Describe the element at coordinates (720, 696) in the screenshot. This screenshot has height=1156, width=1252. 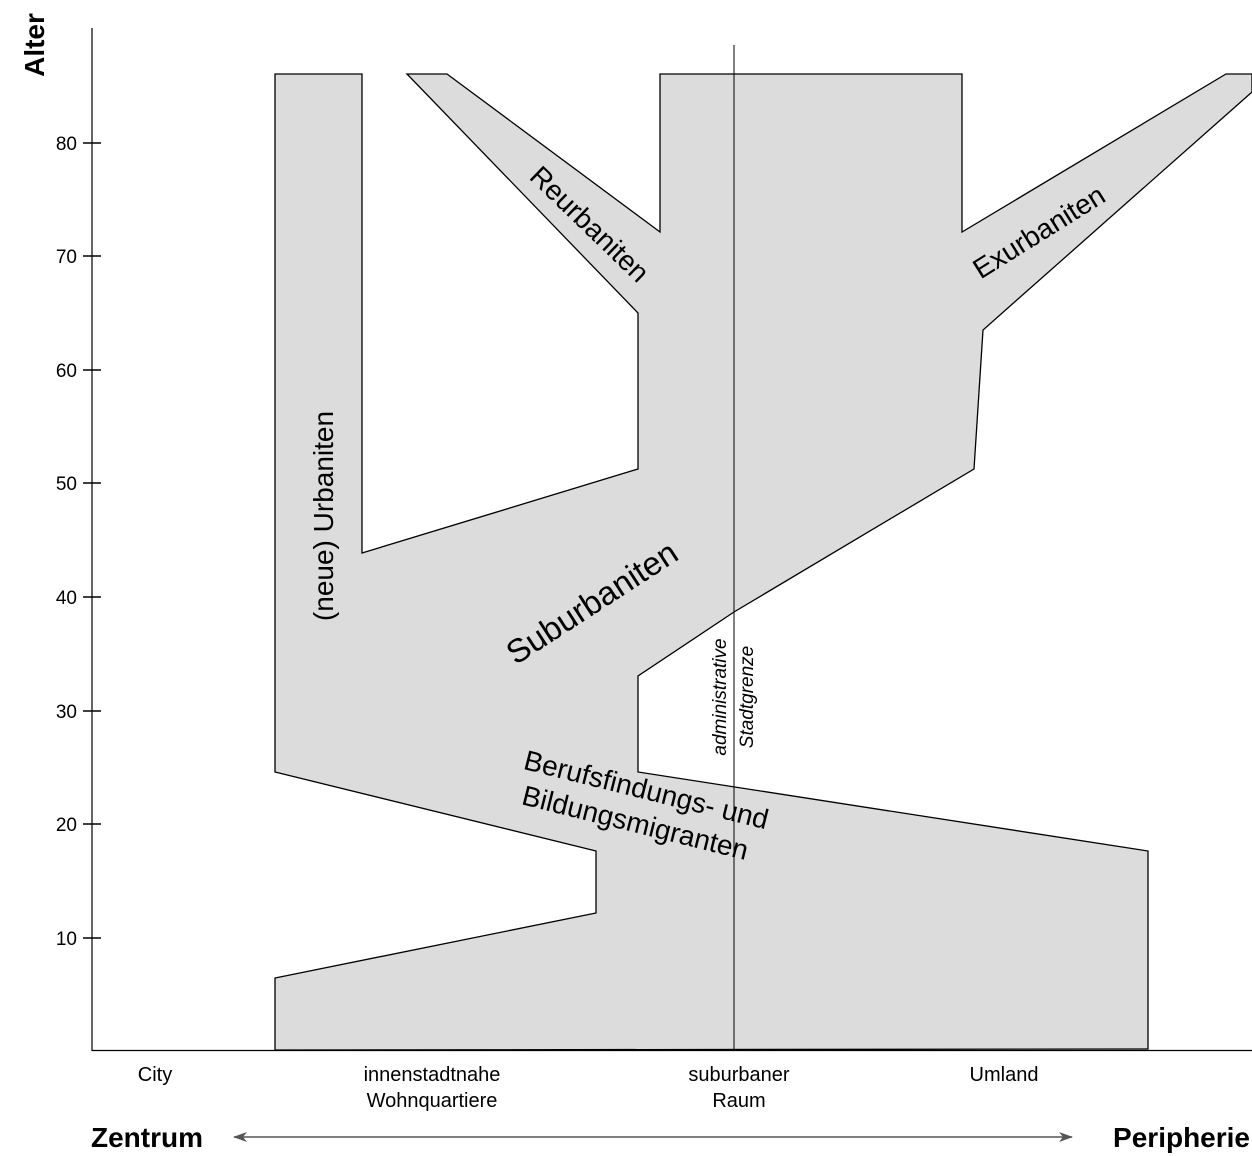
I see `boundary-label-line1: administrative` at that location.